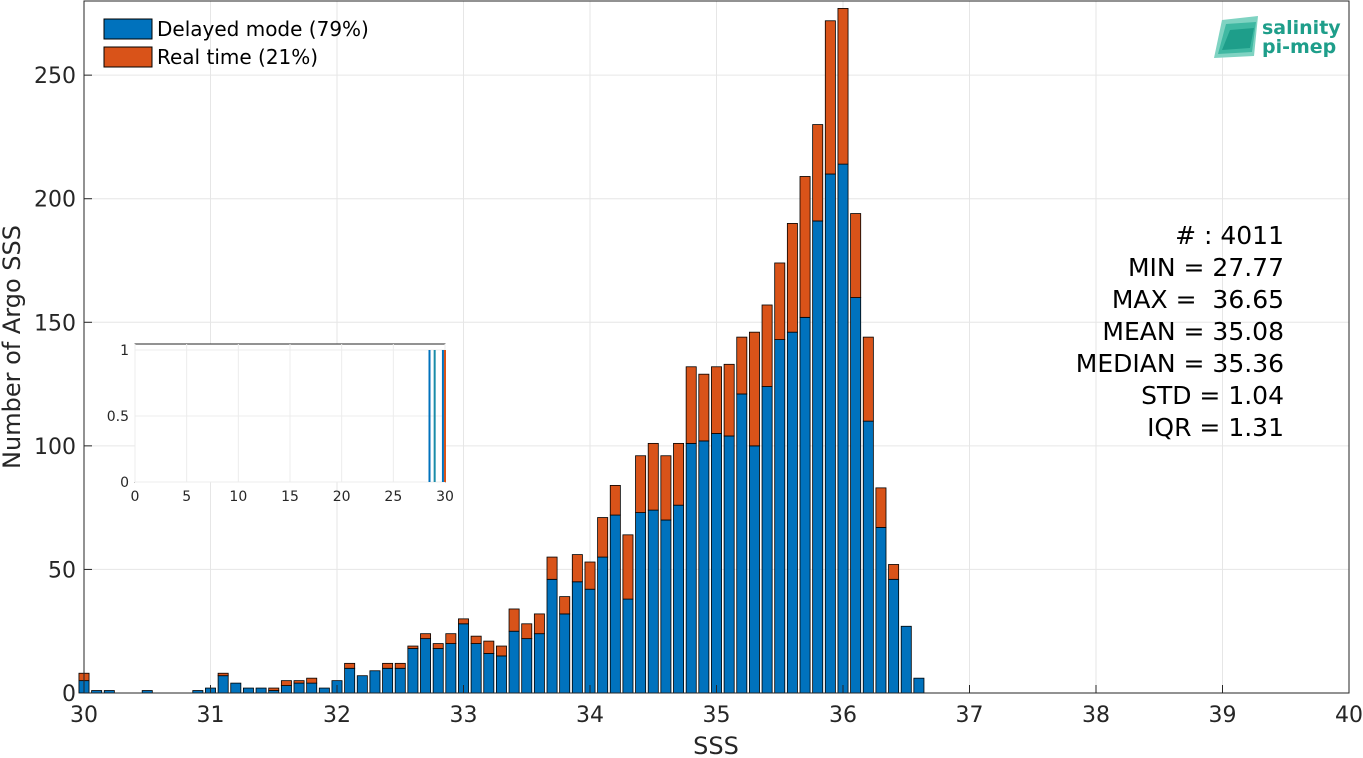  Describe the element at coordinates (55, 447) in the screenshot. I see `y-tick-label: 100` at that location.